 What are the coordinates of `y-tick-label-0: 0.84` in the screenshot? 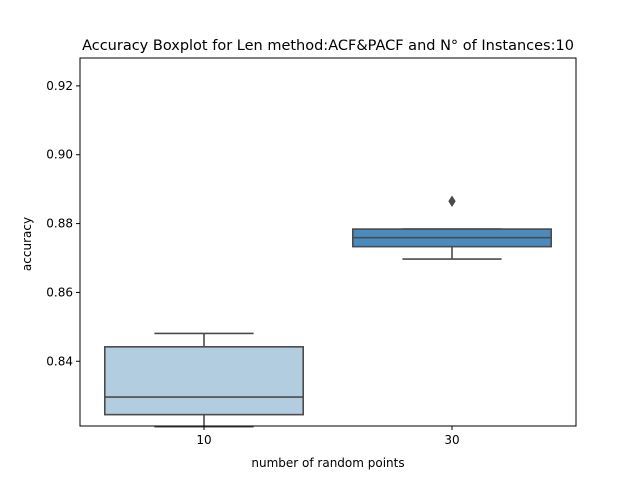 It's located at (59, 361).